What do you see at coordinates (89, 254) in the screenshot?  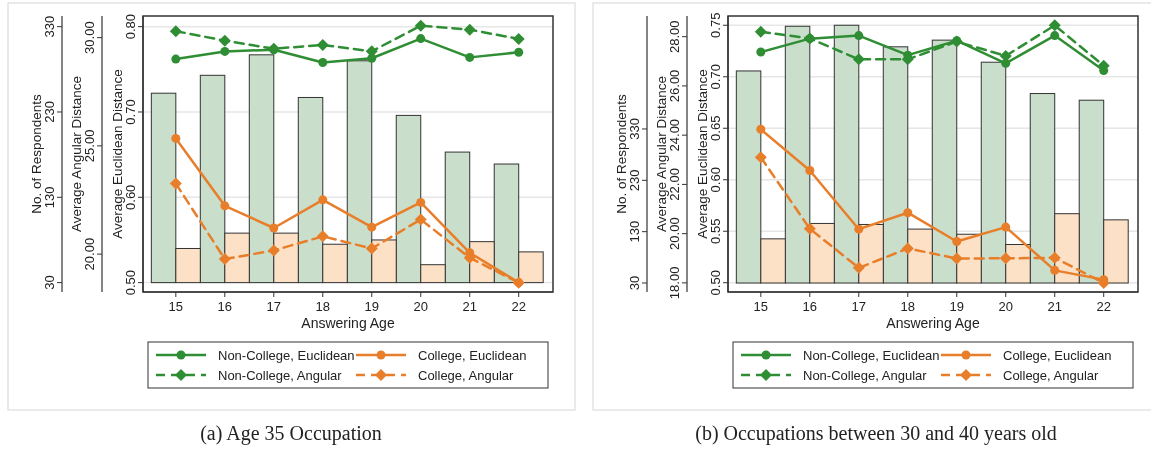 I see `y2-tick-label: 20.00` at bounding box center [89, 254].